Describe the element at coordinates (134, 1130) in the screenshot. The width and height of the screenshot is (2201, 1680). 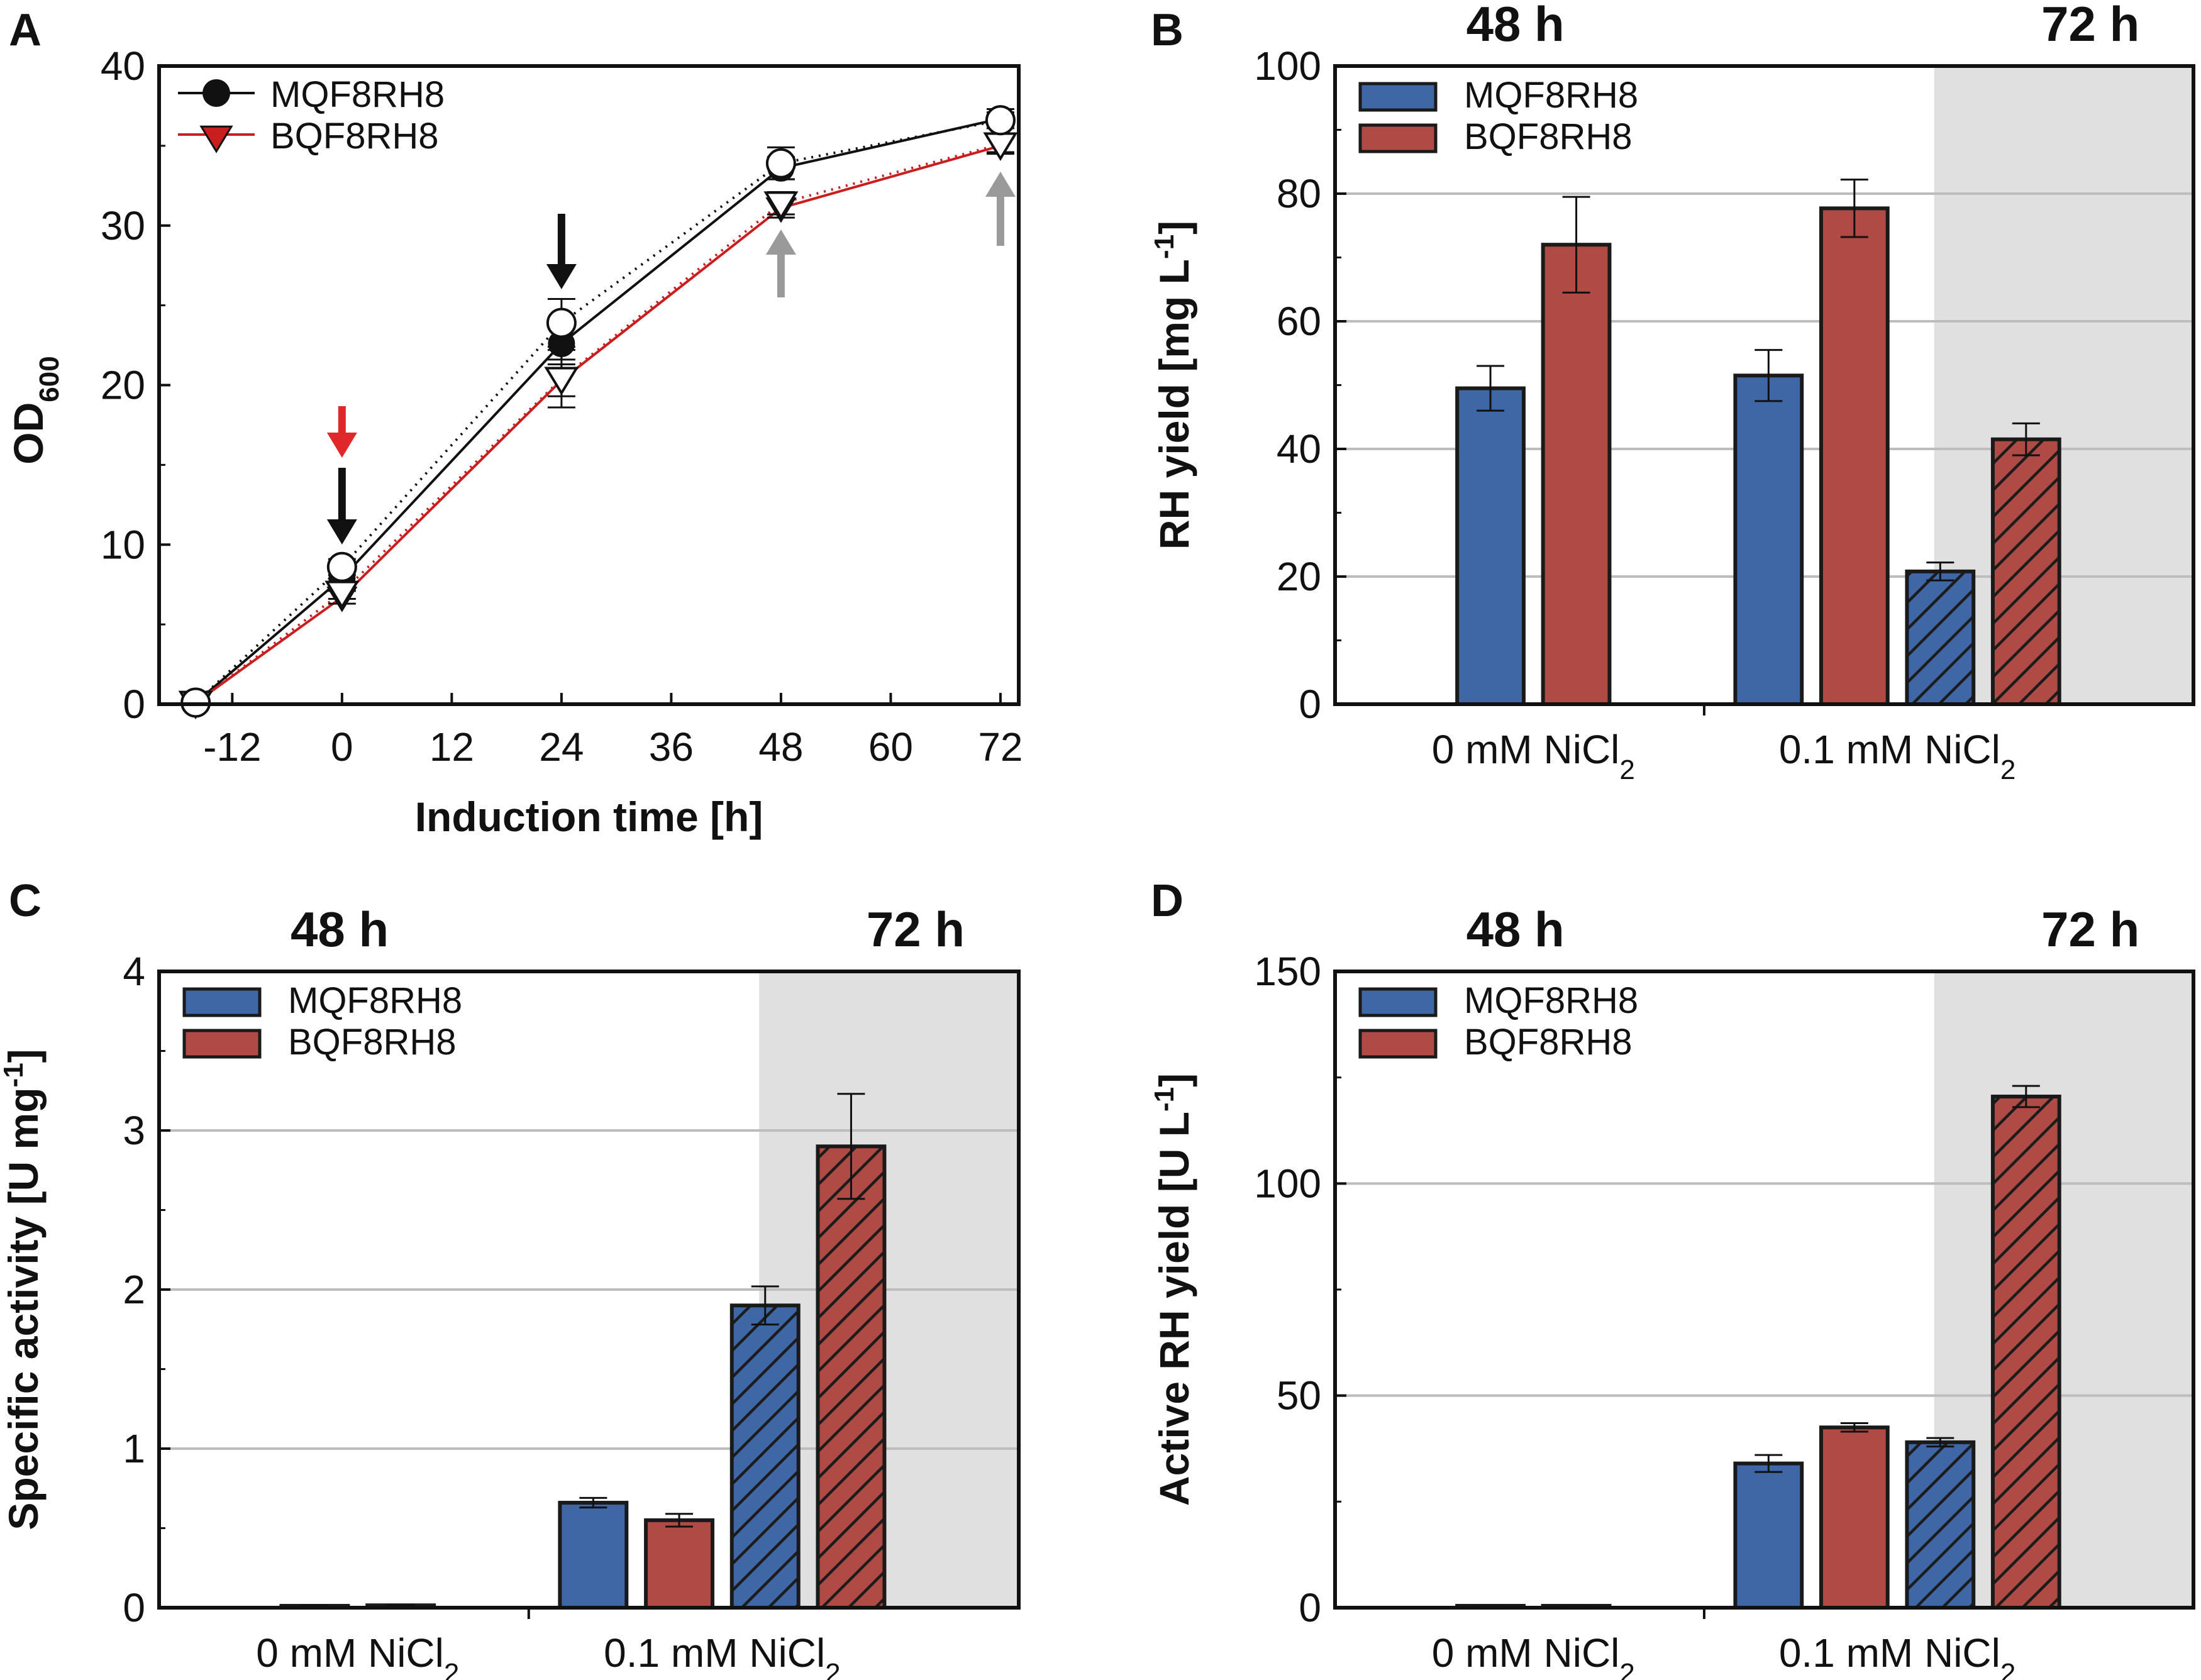
I see `y-tick-label: 3` at that location.